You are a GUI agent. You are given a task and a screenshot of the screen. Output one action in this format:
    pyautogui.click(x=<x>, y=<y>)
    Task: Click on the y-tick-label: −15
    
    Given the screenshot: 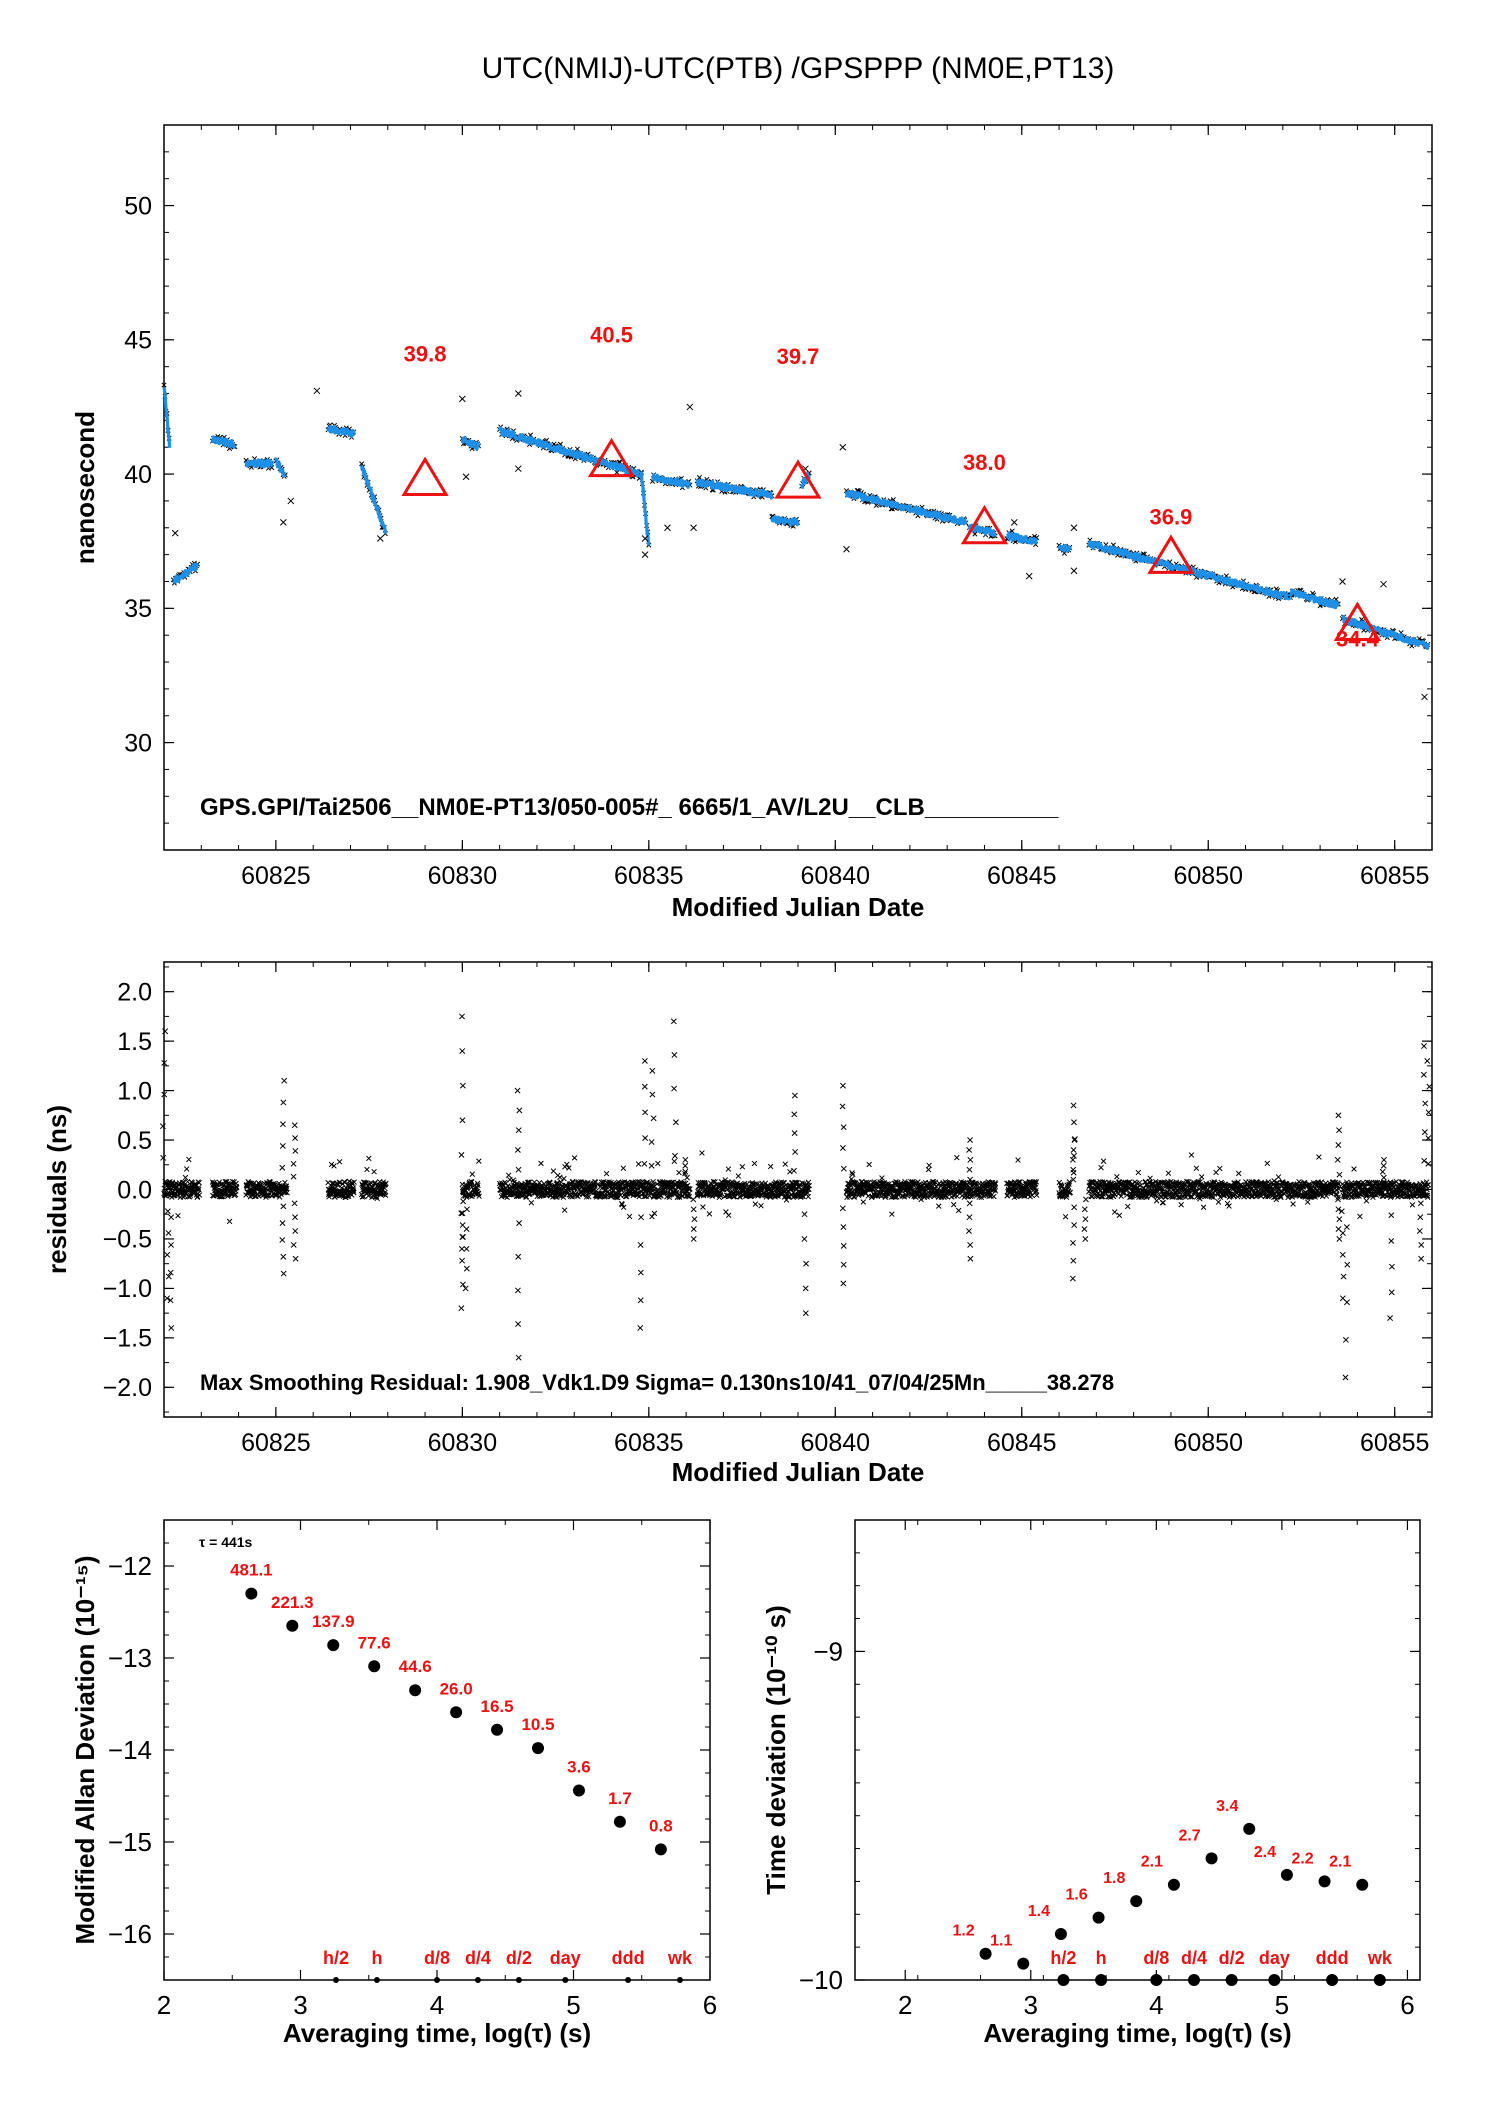 What is the action you would take?
    pyautogui.click(x=130, y=1842)
    